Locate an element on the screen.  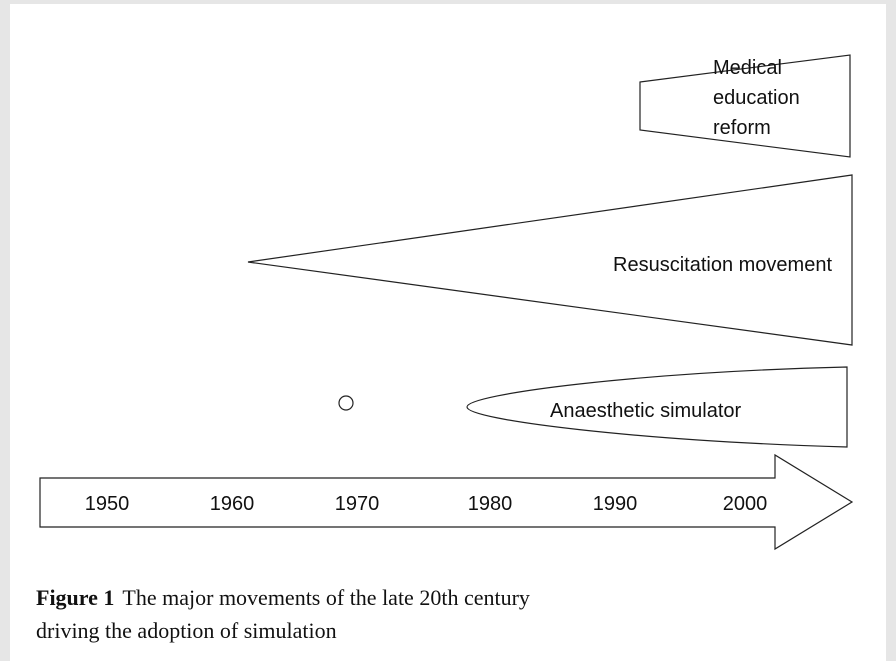
shape-label: reform is located at coordinates (742, 128).